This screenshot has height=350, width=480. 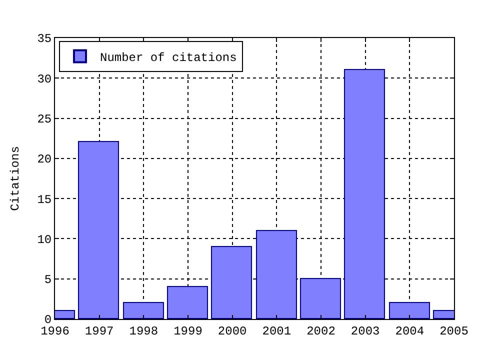 What do you see at coordinates (48, 280) in the screenshot?
I see `y-tick-label: 5` at bounding box center [48, 280].